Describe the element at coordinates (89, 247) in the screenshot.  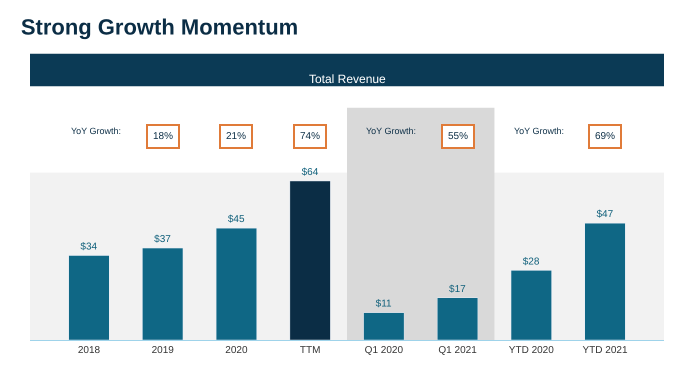
I see `data-label: $34` at that location.